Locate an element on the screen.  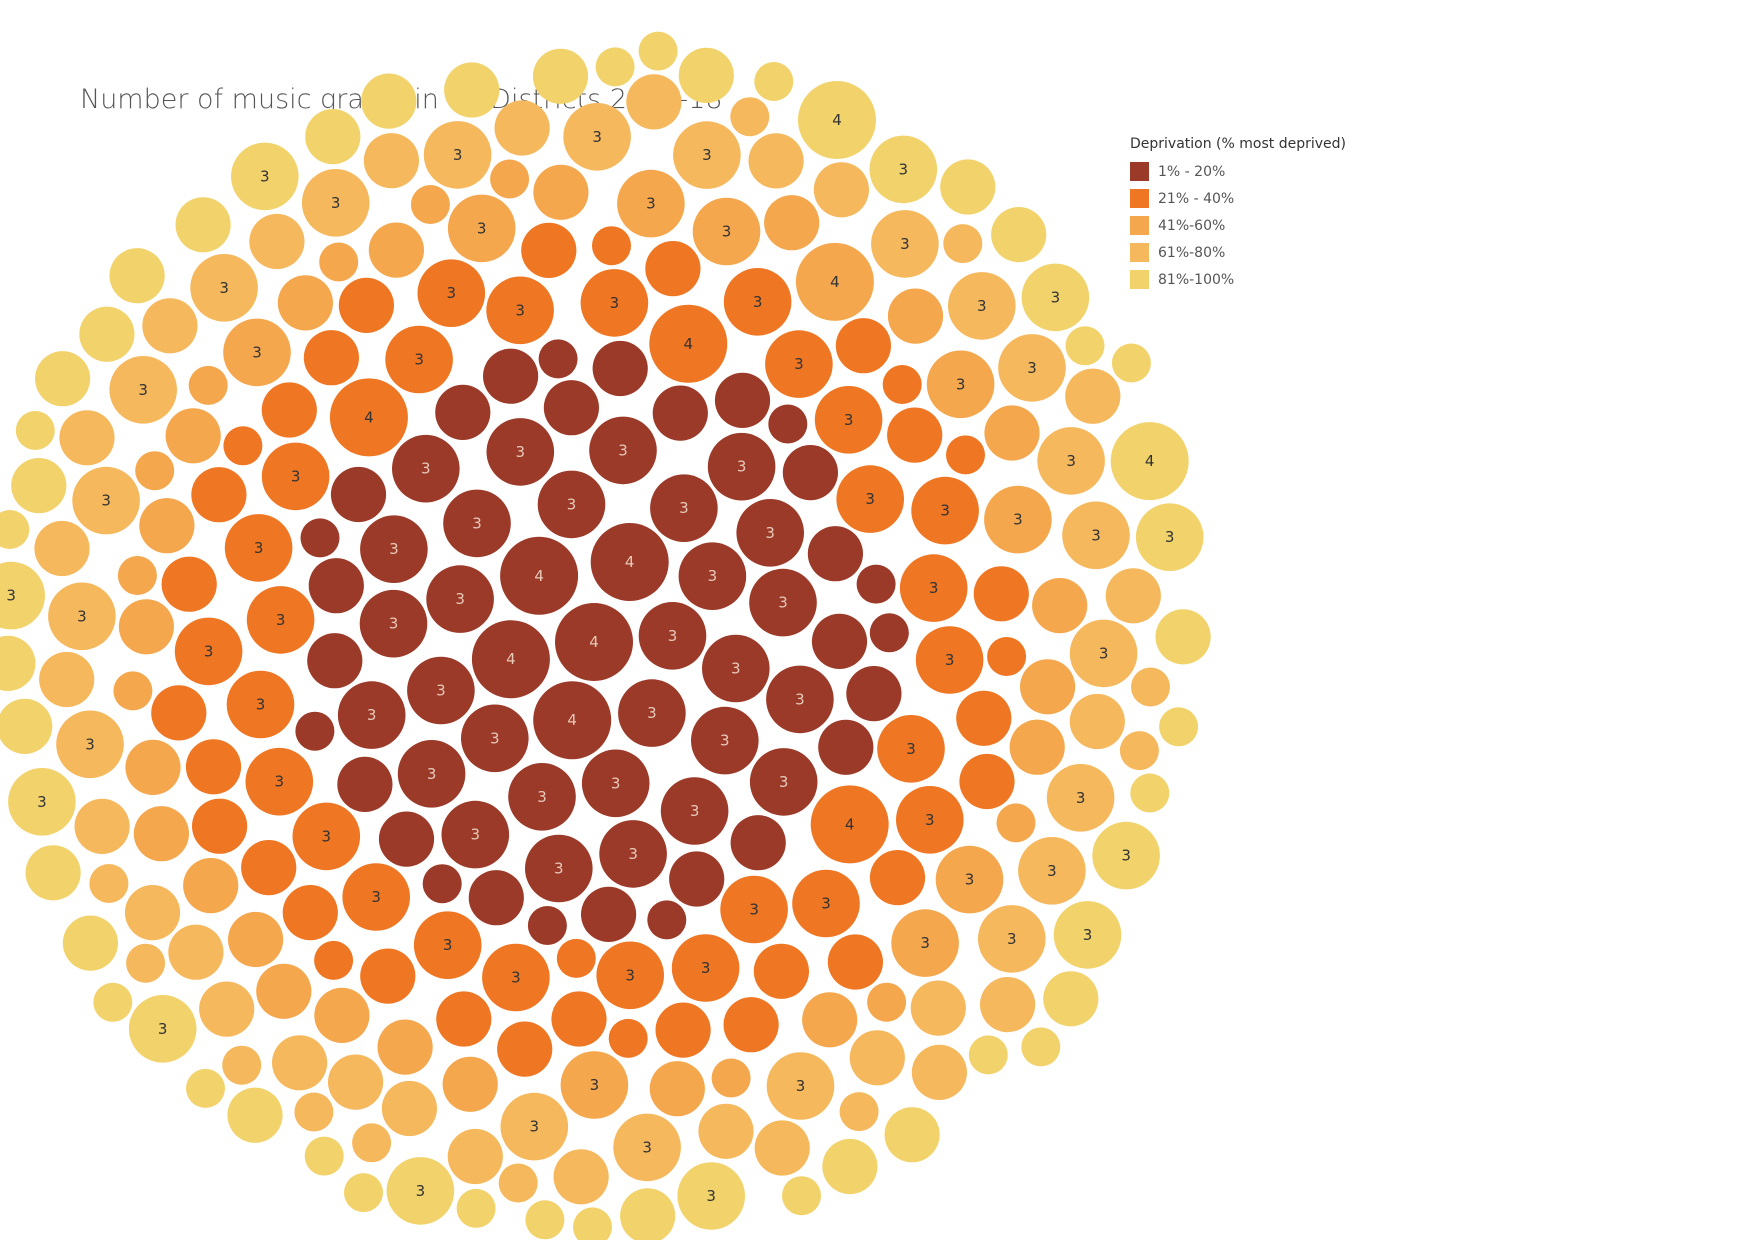
legend-item-q2: 21% - 40% is located at coordinates (1238, 198).